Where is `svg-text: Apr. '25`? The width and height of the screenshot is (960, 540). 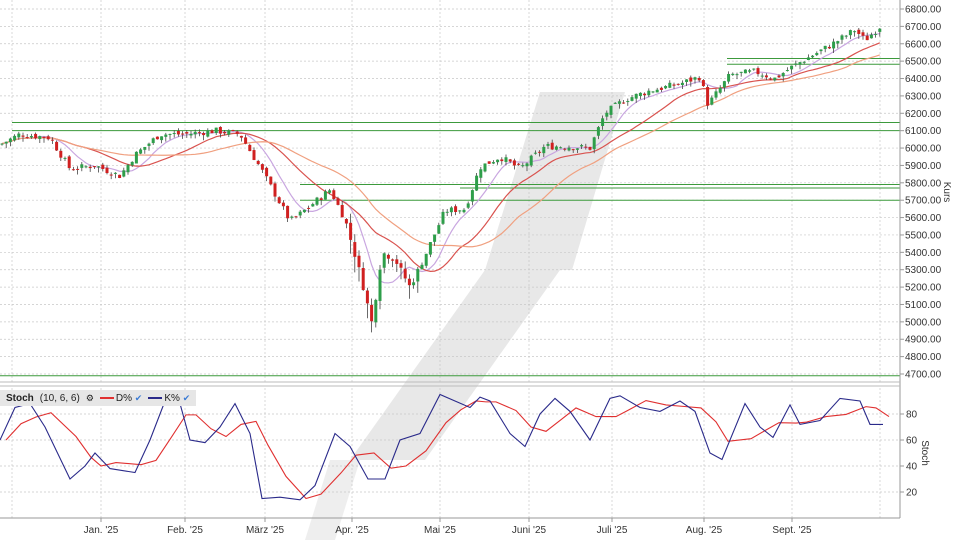 svg-text: Apr. '25 is located at coordinates (352, 530).